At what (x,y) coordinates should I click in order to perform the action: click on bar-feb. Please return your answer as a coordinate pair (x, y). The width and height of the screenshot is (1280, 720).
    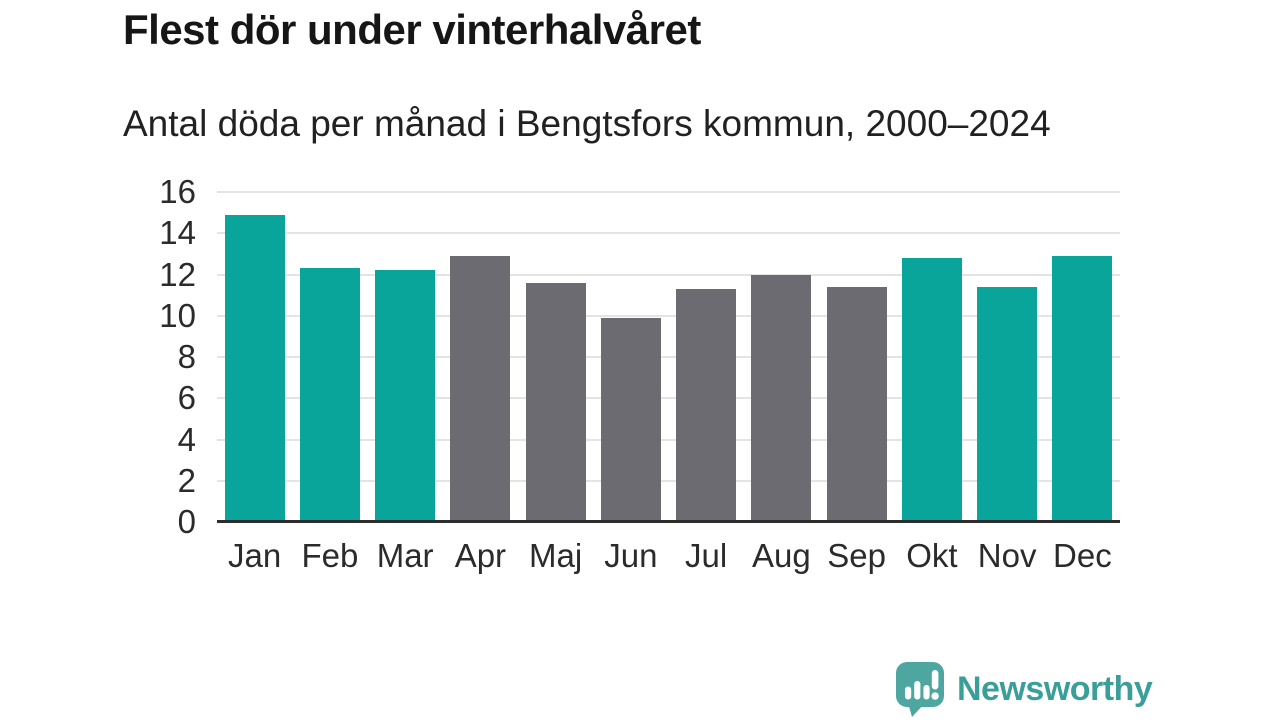
    Looking at the image, I should click on (329, 395).